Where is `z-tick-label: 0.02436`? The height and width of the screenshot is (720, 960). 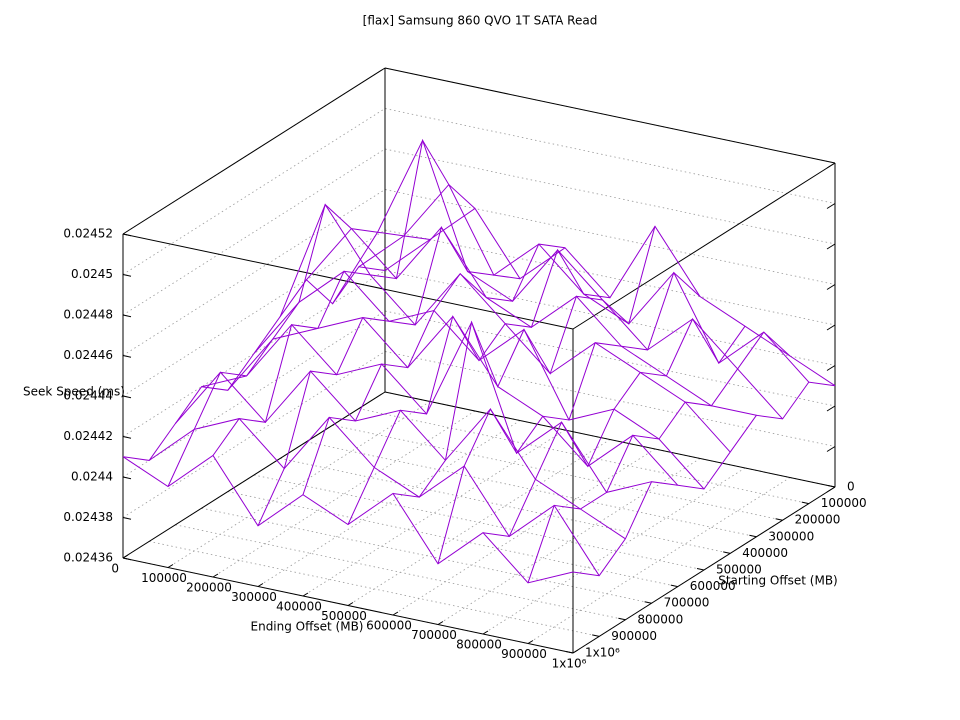 z-tick-label: 0.02436 is located at coordinates (88, 558).